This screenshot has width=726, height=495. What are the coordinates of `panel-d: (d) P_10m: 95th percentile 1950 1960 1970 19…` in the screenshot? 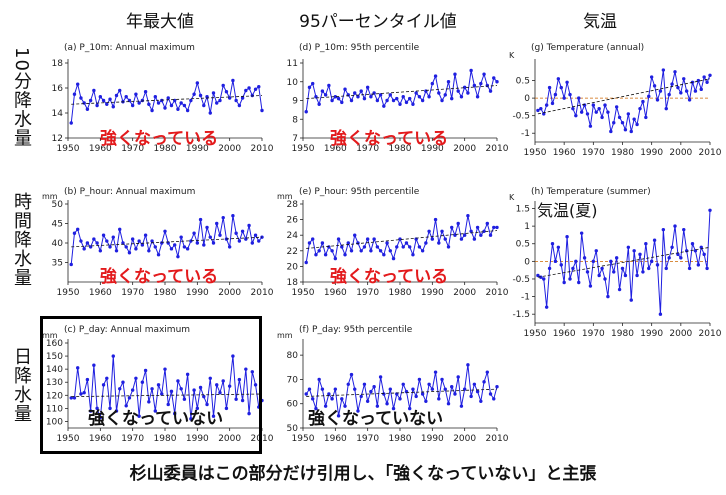 It's located at (392, 108).